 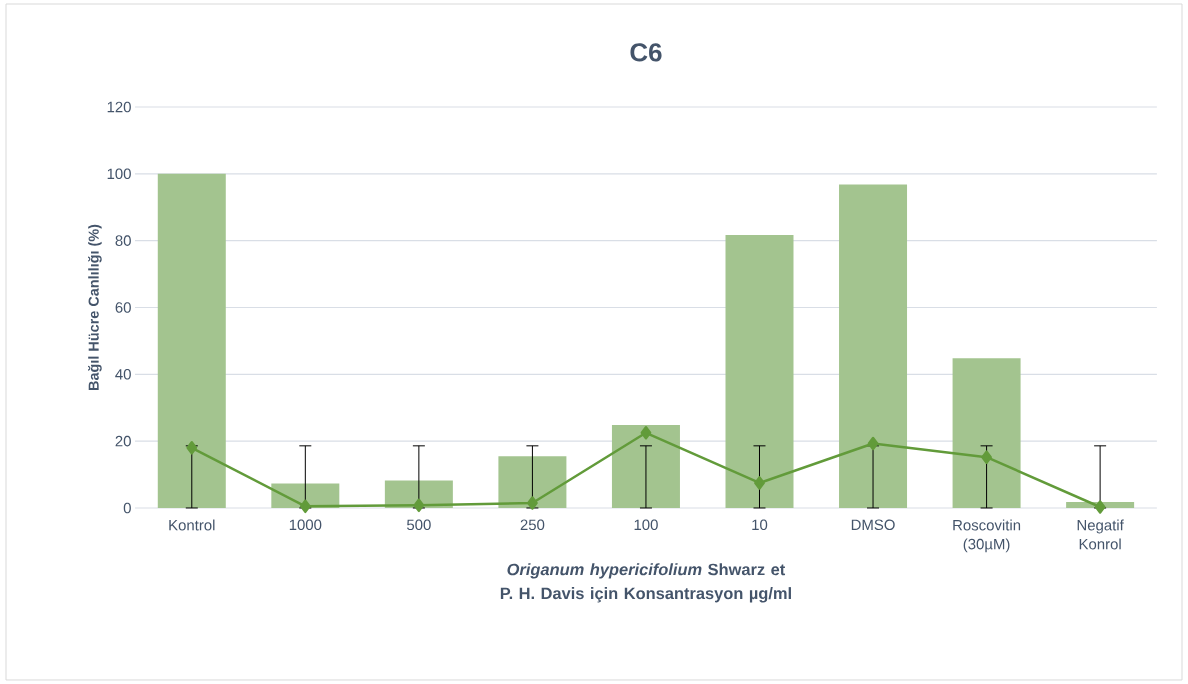 I want to click on chart-title: C6, so click(x=646, y=52).